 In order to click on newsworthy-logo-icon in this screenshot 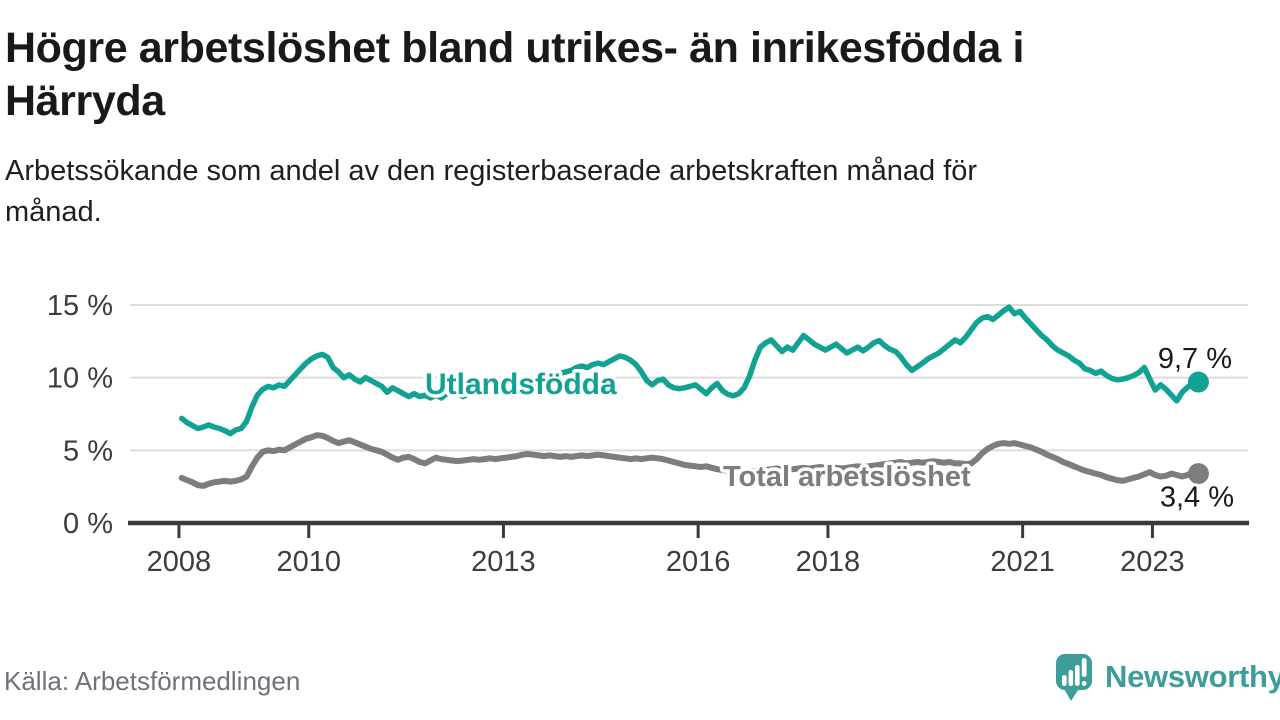, I will do `click(1074, 677)`.